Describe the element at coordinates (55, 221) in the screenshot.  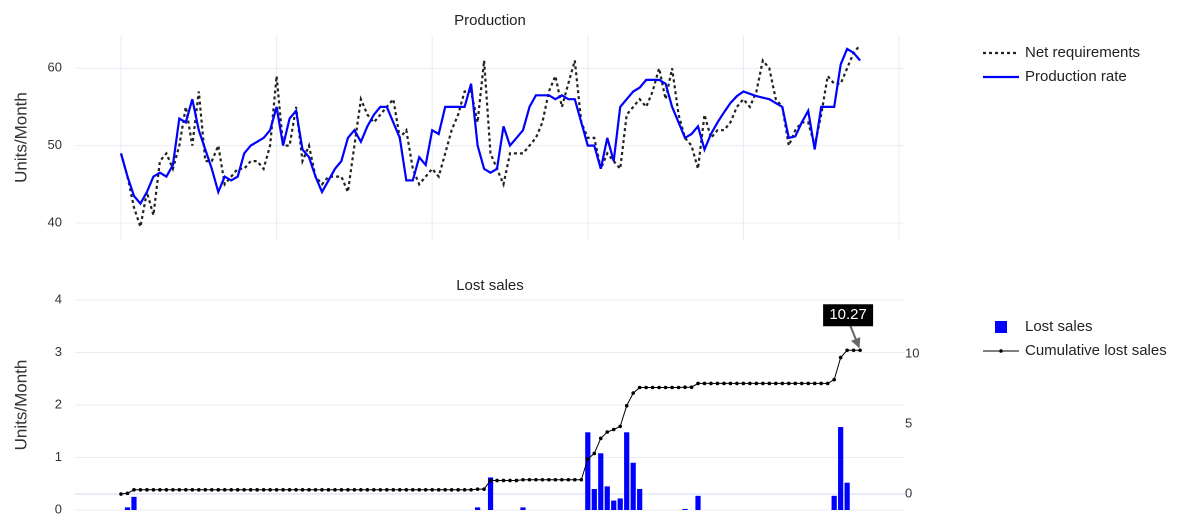
I see `y-tick-label: 40` at that location.